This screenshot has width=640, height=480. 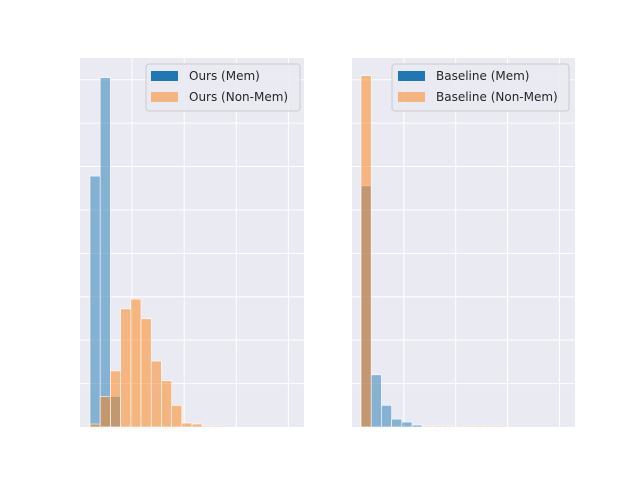 What do you see at coordinates (224, 76) in the screenshot?
I see `legend-label: Ours (Mem)` at bounding box center [224, 76].